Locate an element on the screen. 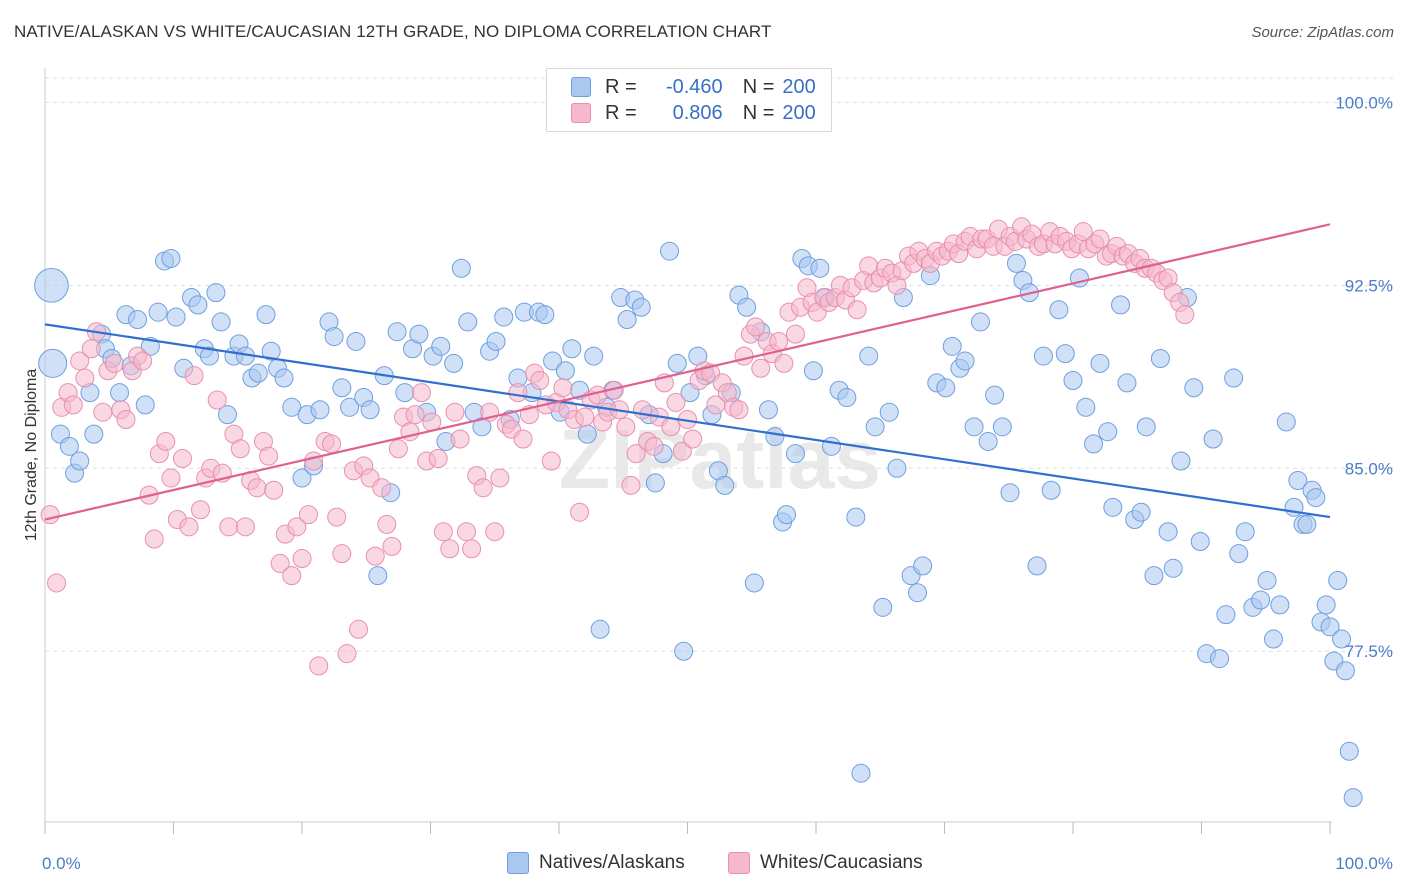 This screenshot has height=892, width=1406. legend-r-label: R = is located at coordinates (621, 86).